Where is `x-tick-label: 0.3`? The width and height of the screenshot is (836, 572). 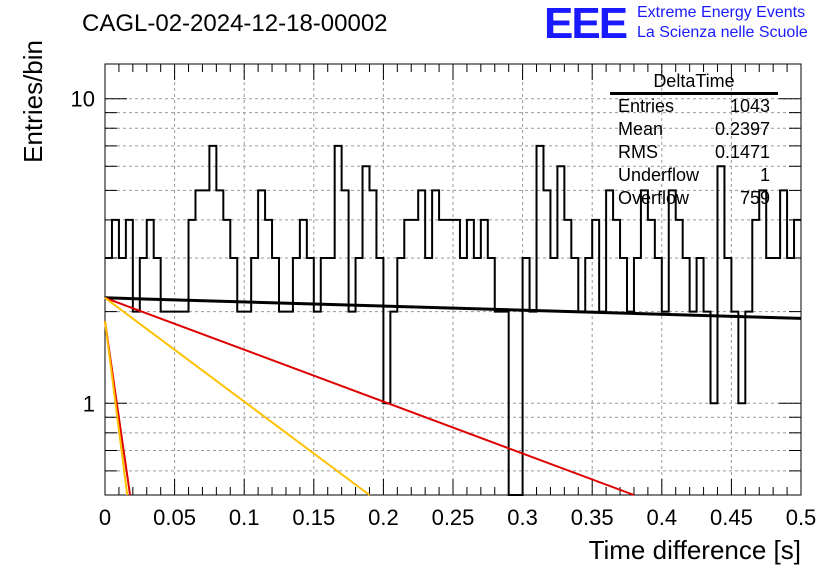 x-tick-label: 0.3 is located at coordinates (522, 517).